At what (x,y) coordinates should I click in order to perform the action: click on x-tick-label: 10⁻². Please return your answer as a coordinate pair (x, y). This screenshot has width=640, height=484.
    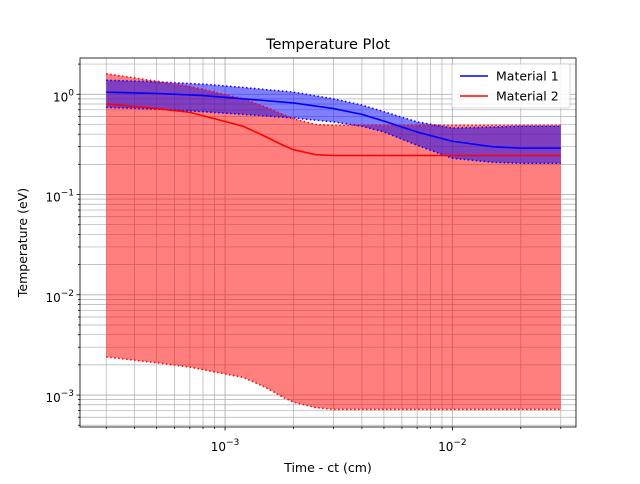
    Looking at the image, I should click on (452, 446).